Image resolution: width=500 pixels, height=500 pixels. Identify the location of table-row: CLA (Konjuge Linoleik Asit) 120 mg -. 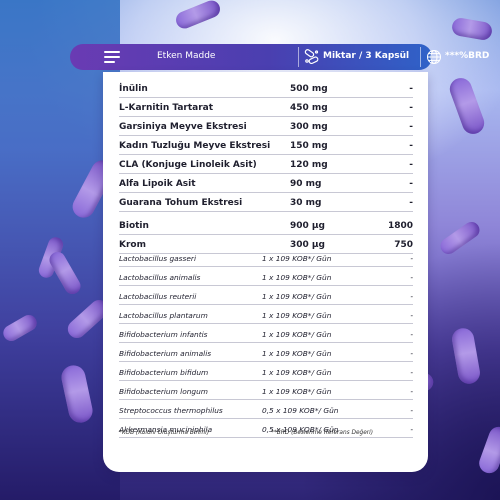
(266, 164).